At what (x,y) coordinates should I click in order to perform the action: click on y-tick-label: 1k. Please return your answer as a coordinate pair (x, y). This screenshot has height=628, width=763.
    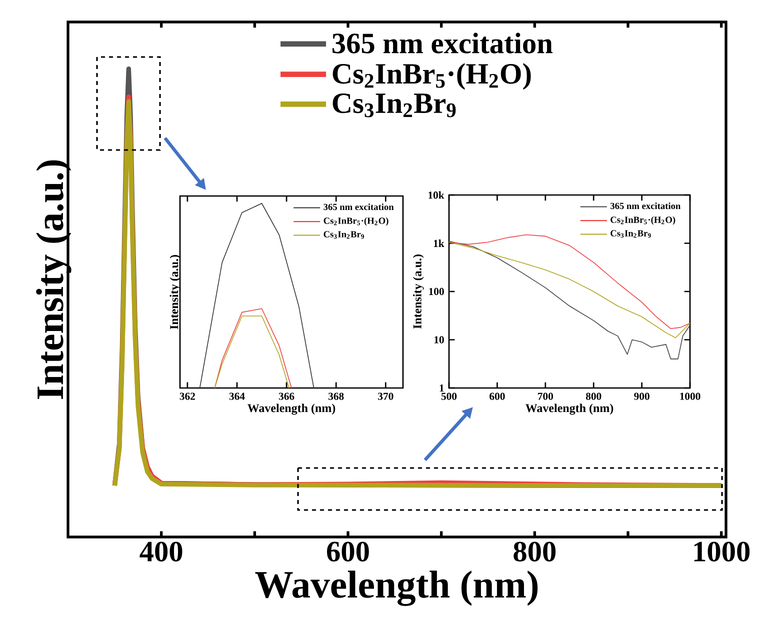
    Looking at the image, I should click on (439, 243).